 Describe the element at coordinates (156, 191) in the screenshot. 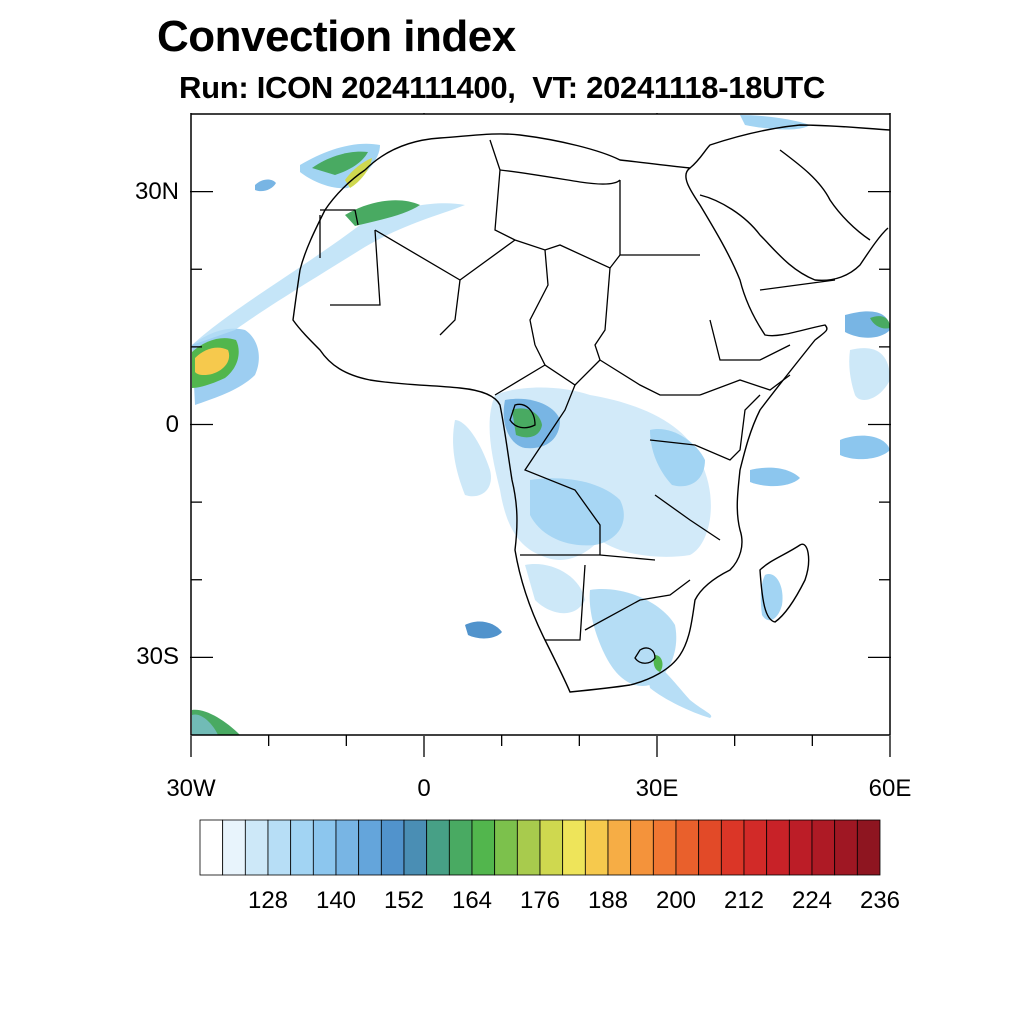

I see `y-tick-label: 30N` at that location.